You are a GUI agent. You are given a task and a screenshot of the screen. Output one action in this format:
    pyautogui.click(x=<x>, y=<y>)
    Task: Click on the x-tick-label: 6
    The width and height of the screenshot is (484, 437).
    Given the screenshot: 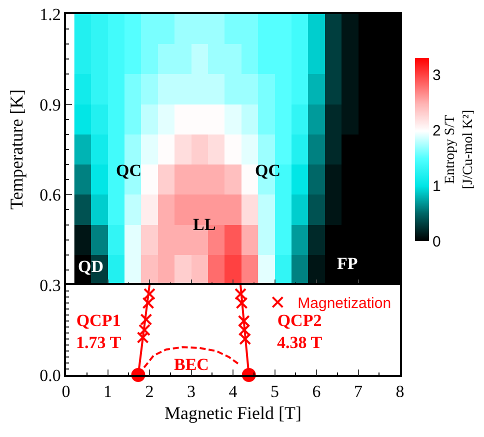 What is the action you would take?
    pyautogui.click(x=316, y=392)
    